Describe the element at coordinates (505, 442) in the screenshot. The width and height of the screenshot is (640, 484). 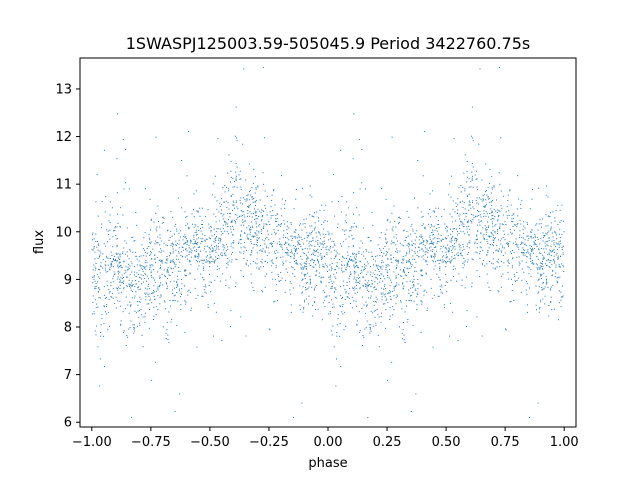
I see `x-tick-label: 0.75` at that location.